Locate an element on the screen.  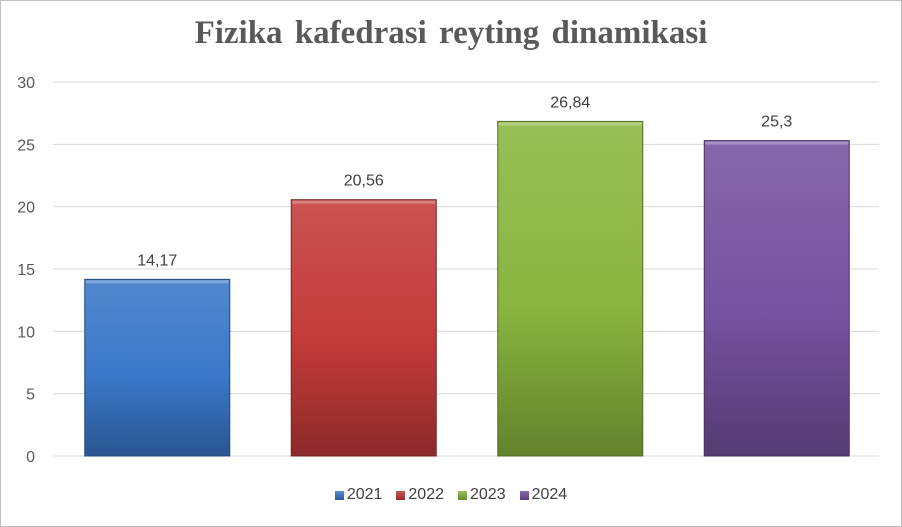
data-label-2024: 25,3 is located at coordinates (776, 122).